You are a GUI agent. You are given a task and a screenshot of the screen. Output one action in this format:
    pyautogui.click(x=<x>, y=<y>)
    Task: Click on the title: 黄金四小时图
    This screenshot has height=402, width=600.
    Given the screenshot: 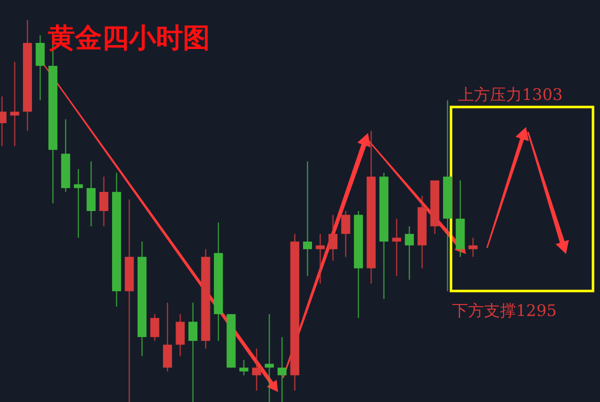 What is the action you would take?
    pyautogui.click(x=129, y=38)
    